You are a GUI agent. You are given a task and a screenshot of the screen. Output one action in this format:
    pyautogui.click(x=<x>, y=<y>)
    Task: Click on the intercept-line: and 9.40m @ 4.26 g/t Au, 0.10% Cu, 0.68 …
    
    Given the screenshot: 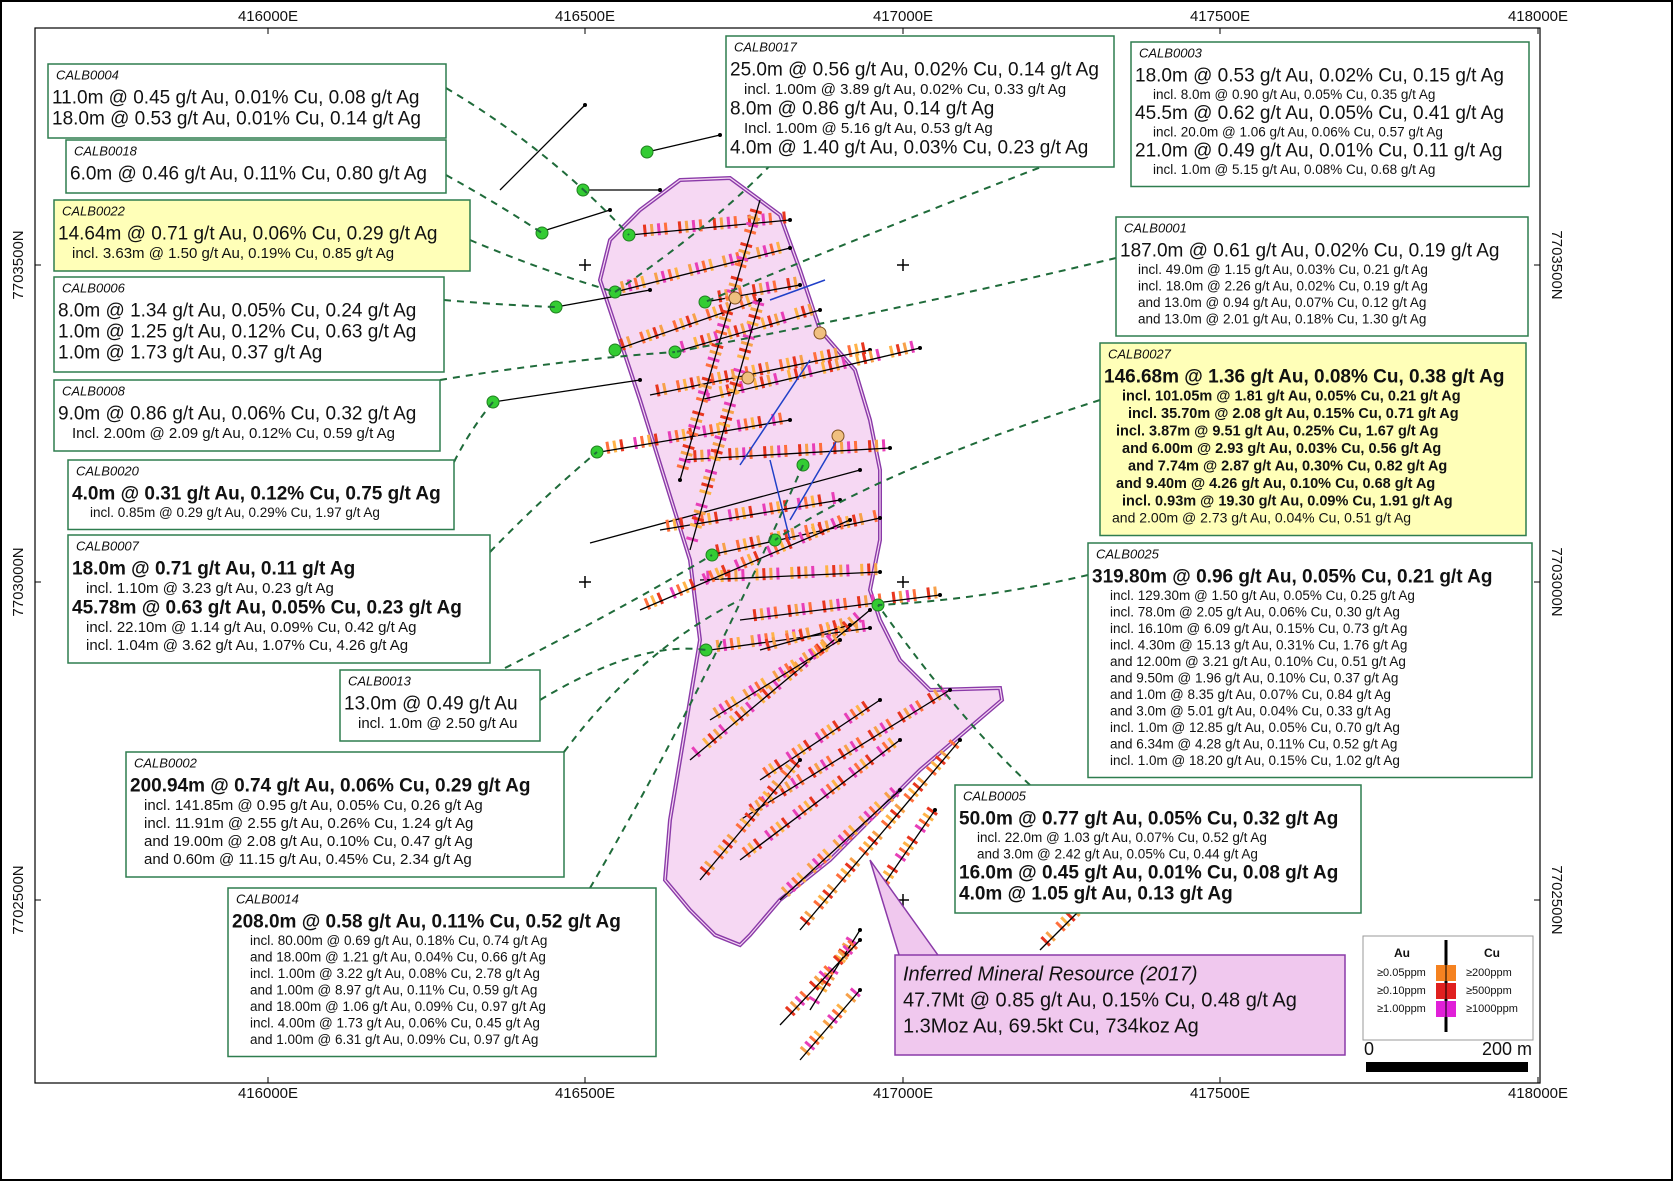 What is the action you would take?
    pyautogui.click(x=1275, y=484)
    